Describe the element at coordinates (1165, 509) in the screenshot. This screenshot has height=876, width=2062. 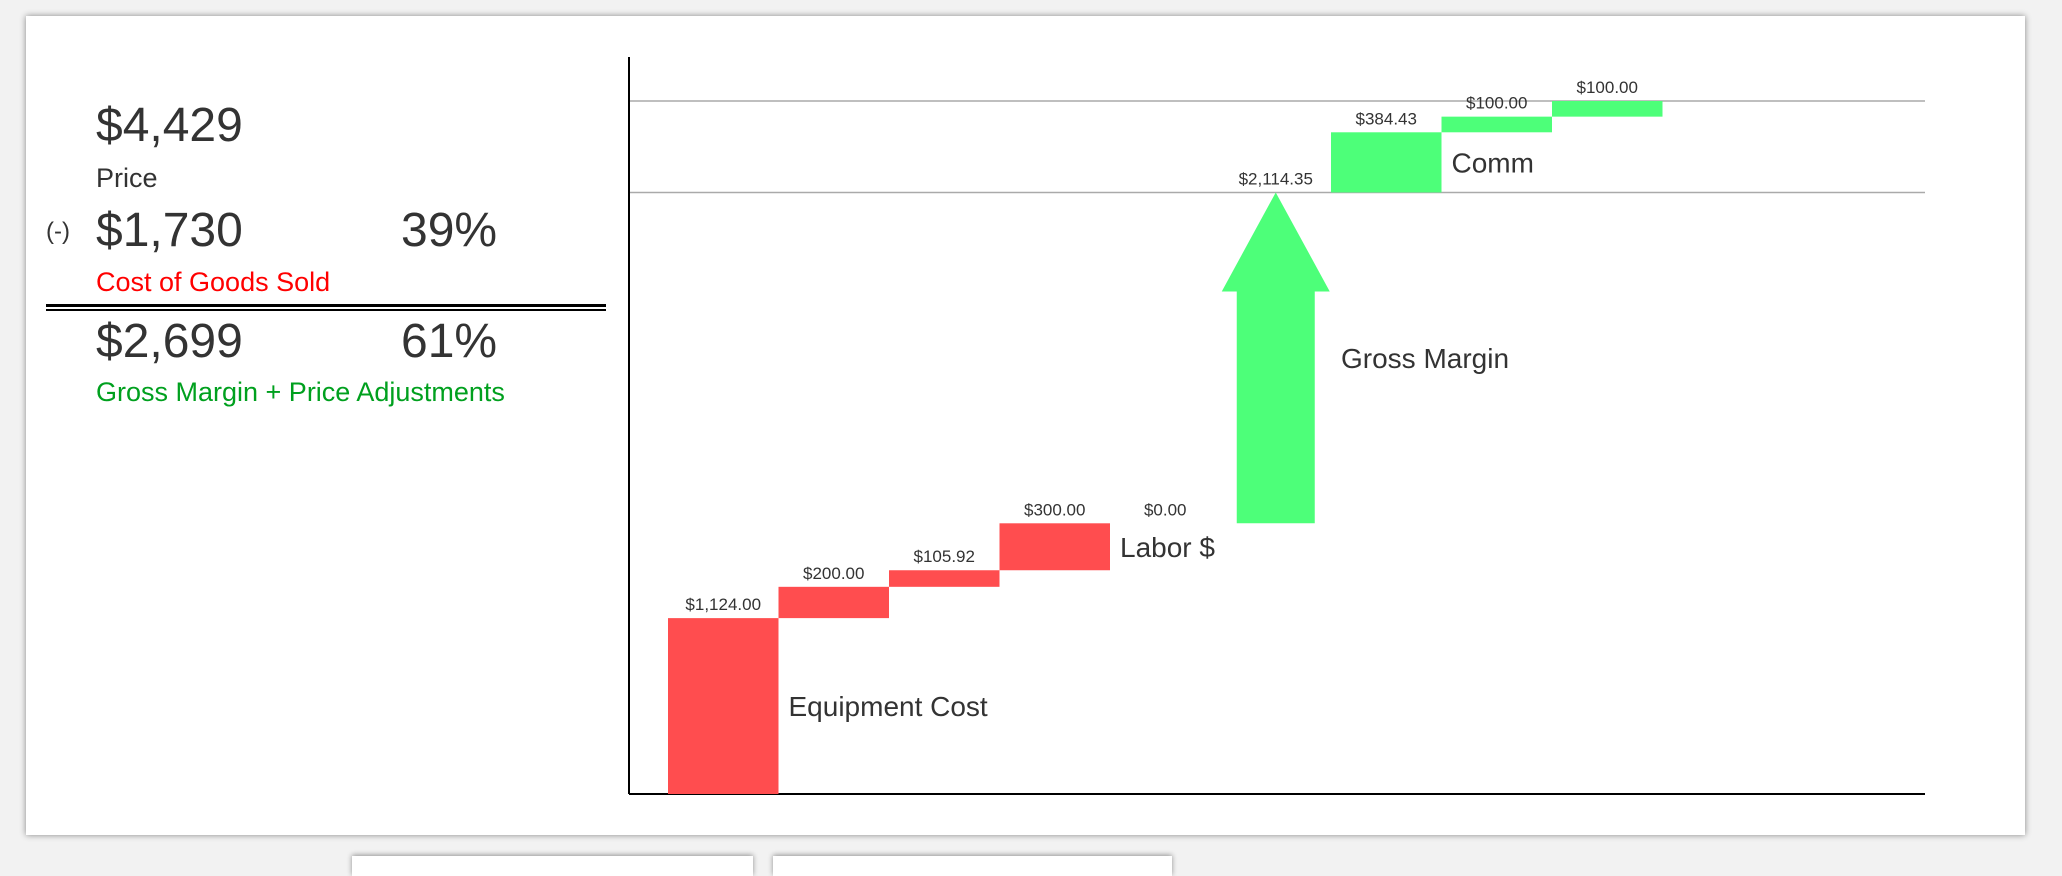
I see `bar-value-label: $0.00` at that location.